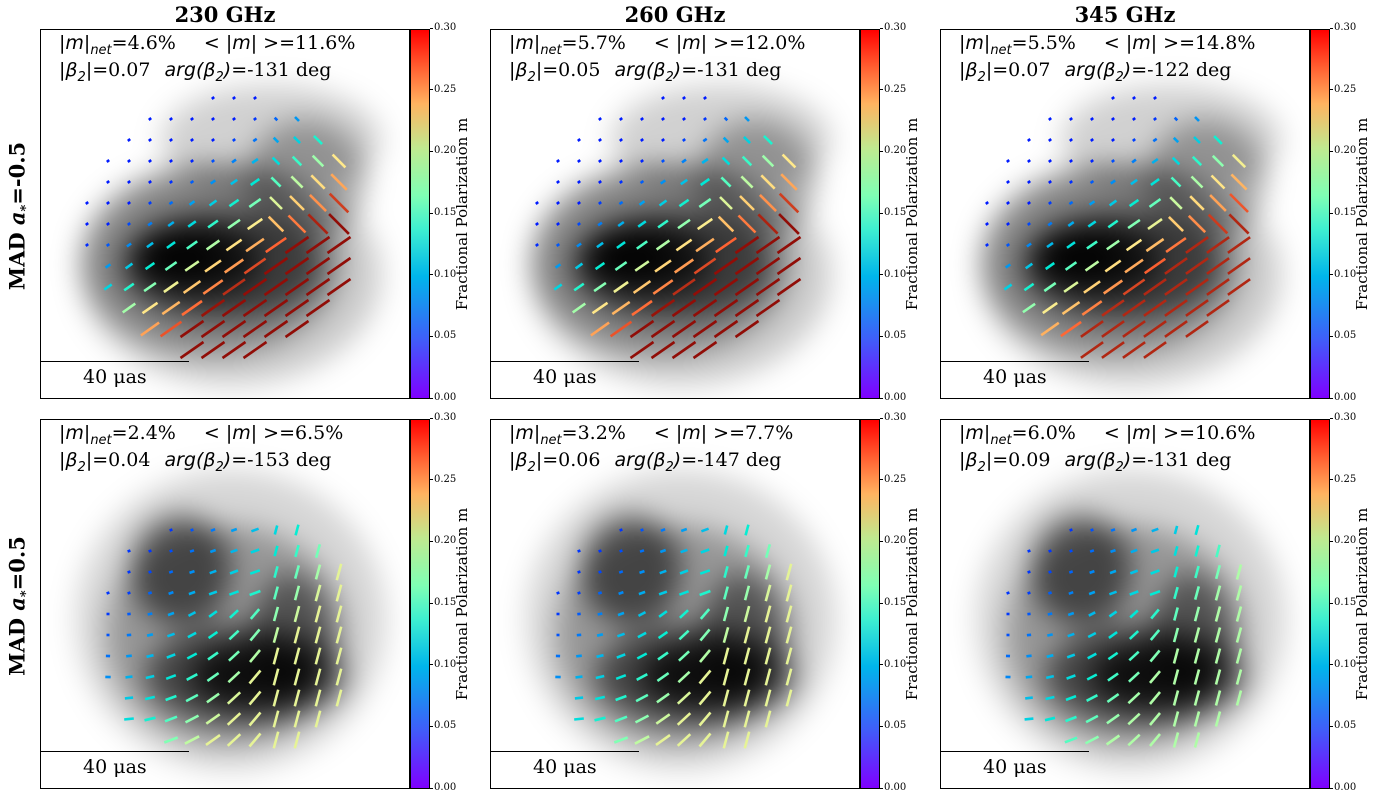  I want to click on colorbar-label-text: Fractional Polarization m, so click(1362, 214).